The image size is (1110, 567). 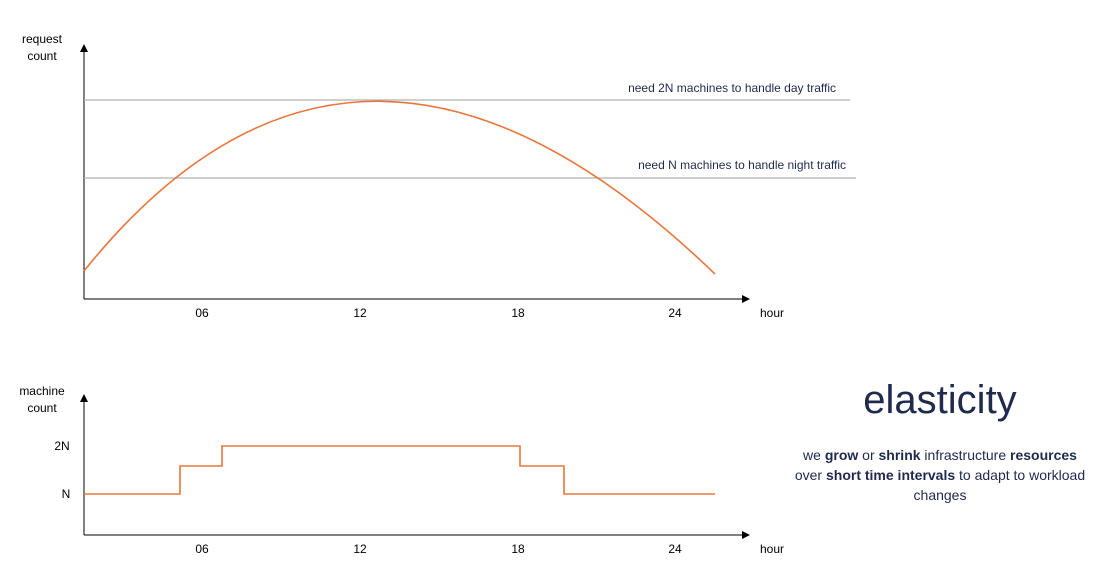 I want to click on machine-tick-12: 12, so click(x=360, y=549).